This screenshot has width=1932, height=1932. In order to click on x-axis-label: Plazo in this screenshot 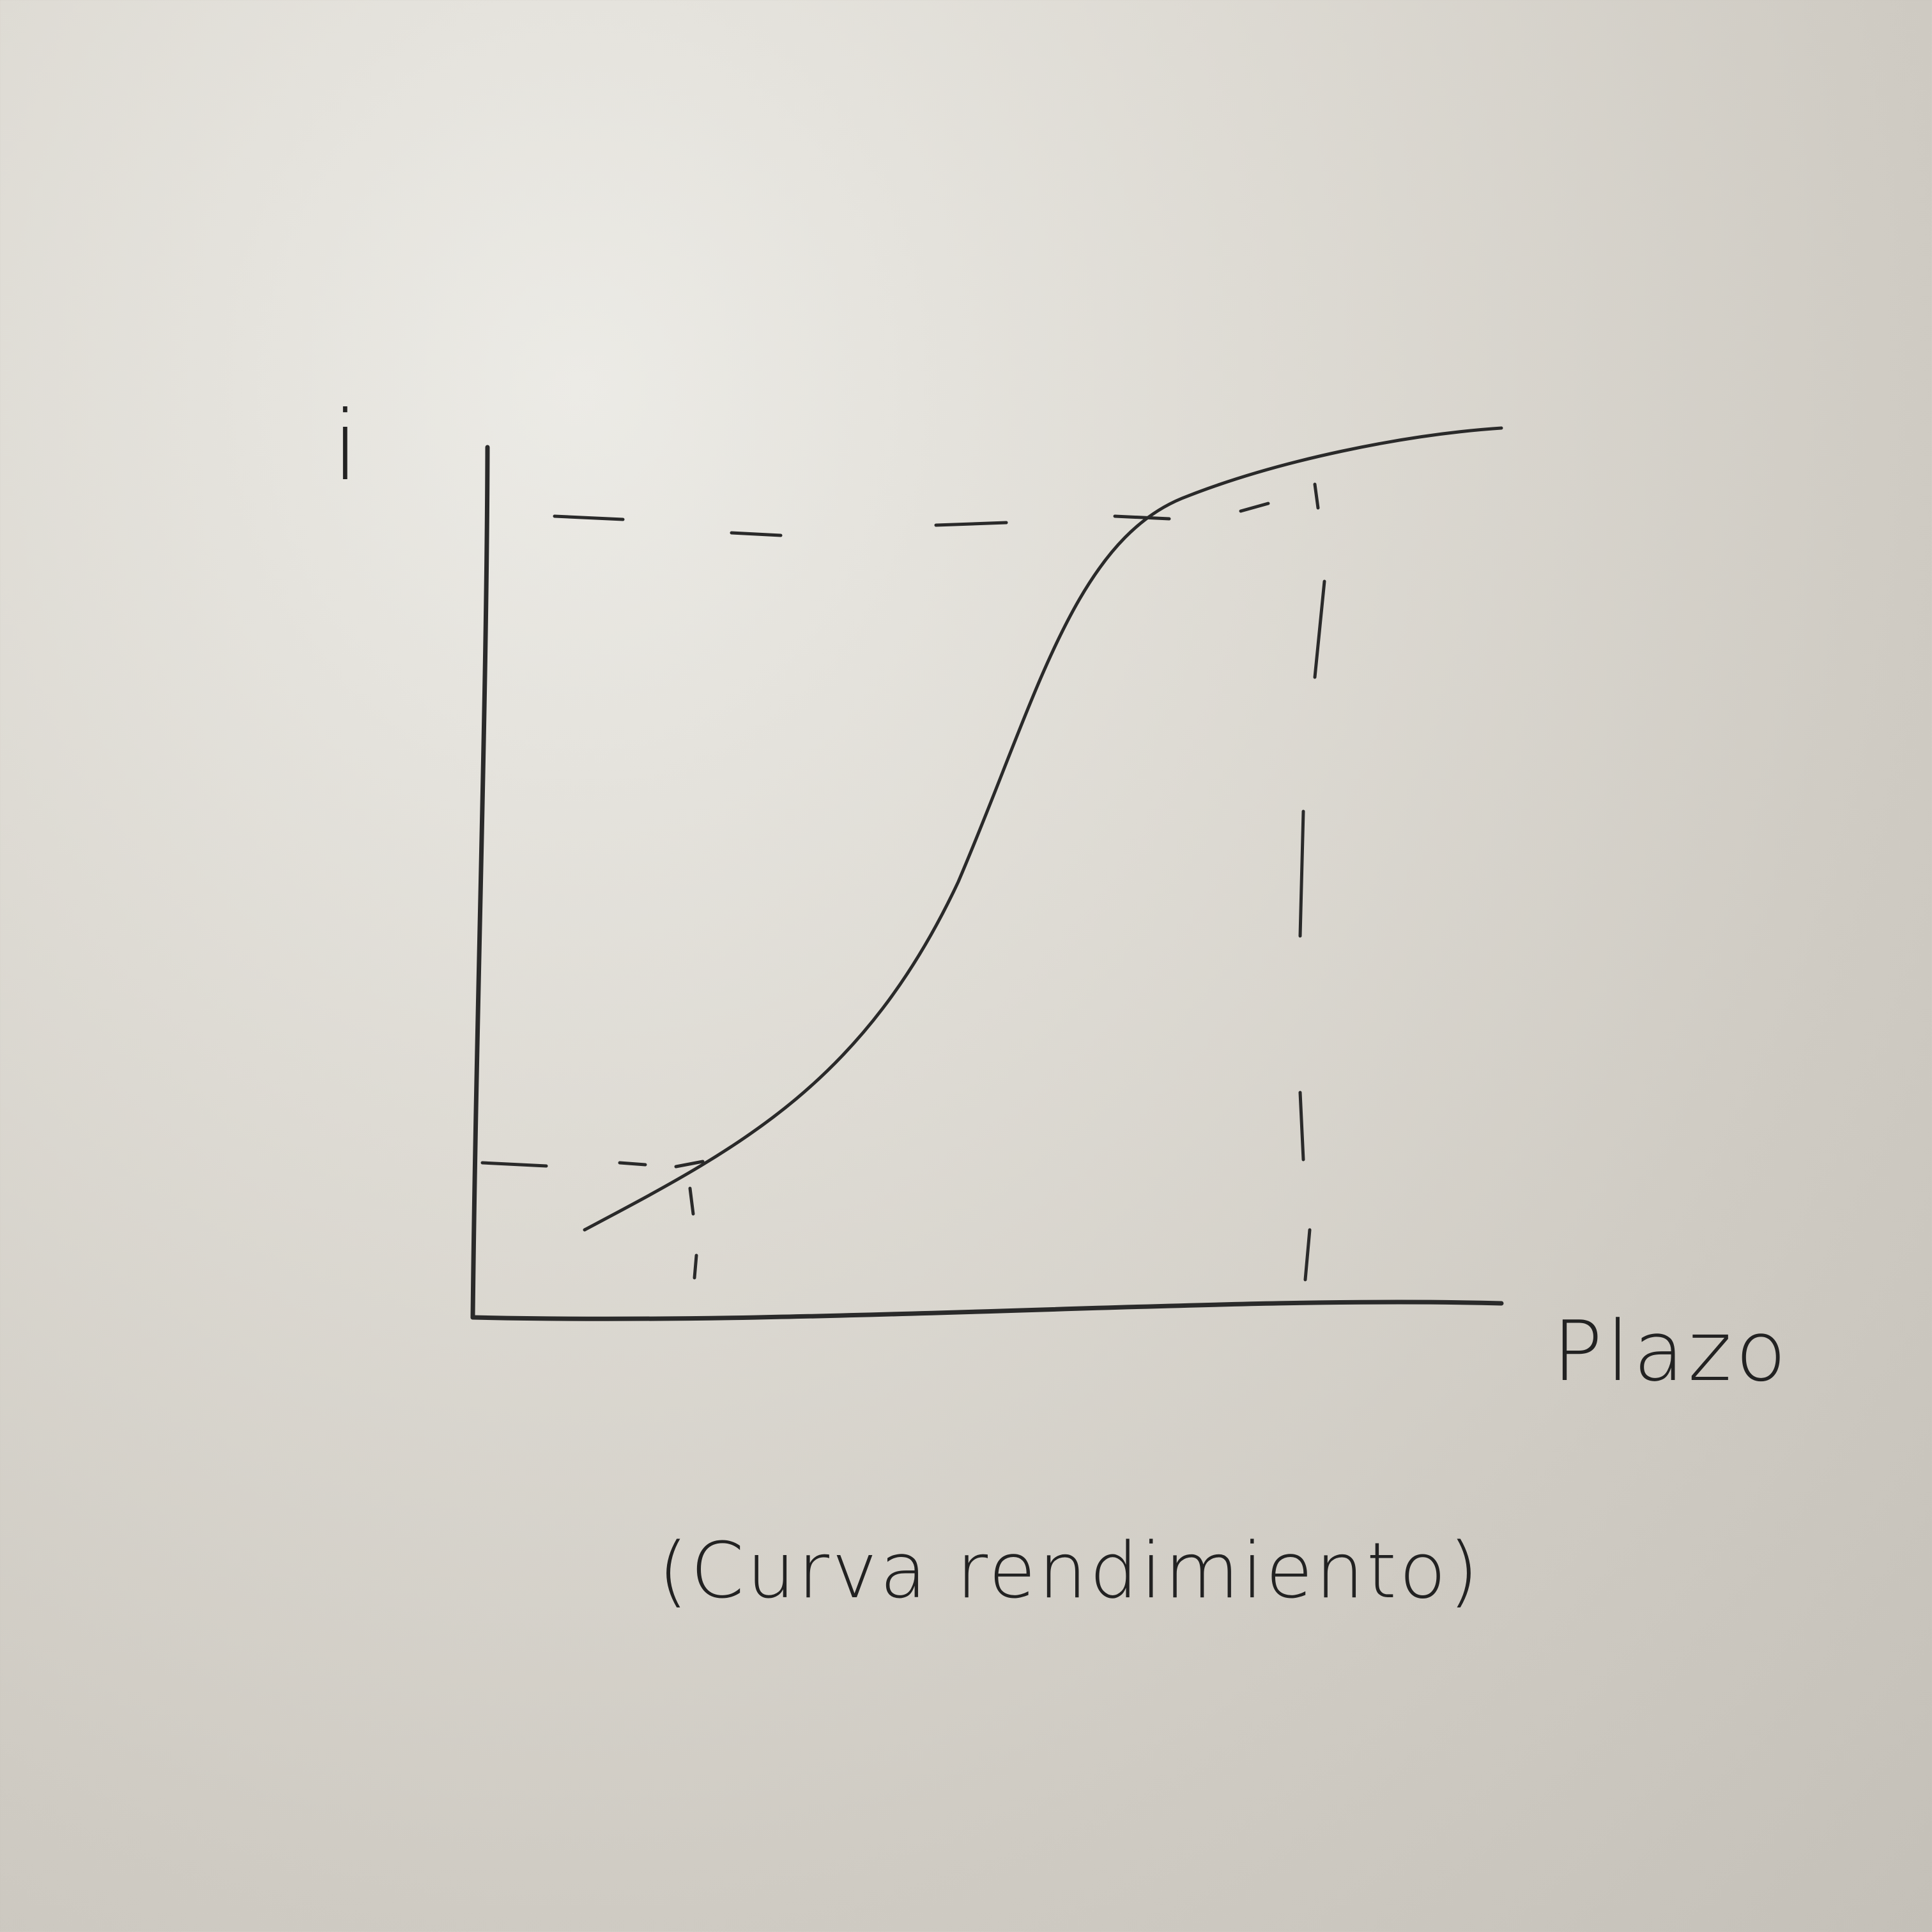, I will do `click(1671, 1351)`.